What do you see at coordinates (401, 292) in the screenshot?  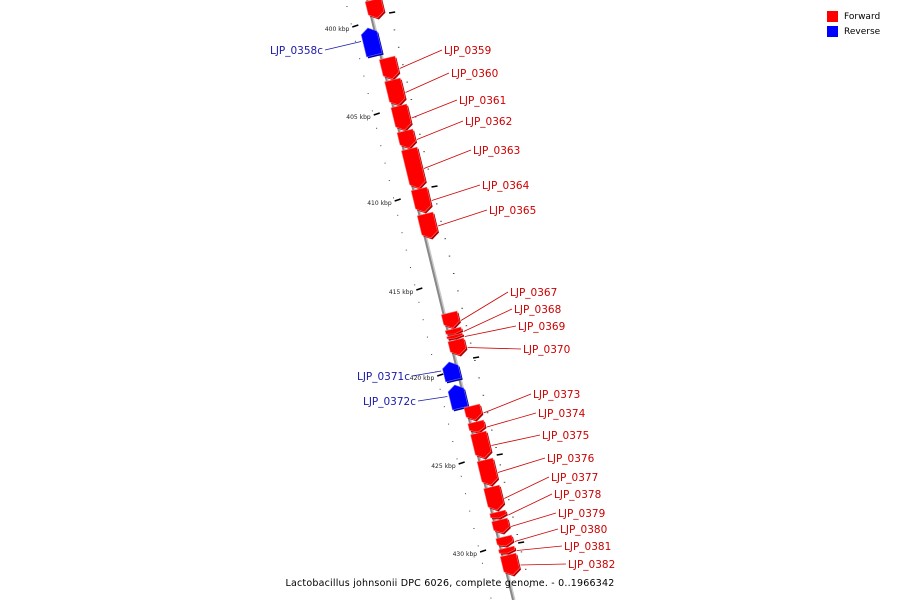 I see `tick-label: 415 kbp` at bounding box center [401, 292].